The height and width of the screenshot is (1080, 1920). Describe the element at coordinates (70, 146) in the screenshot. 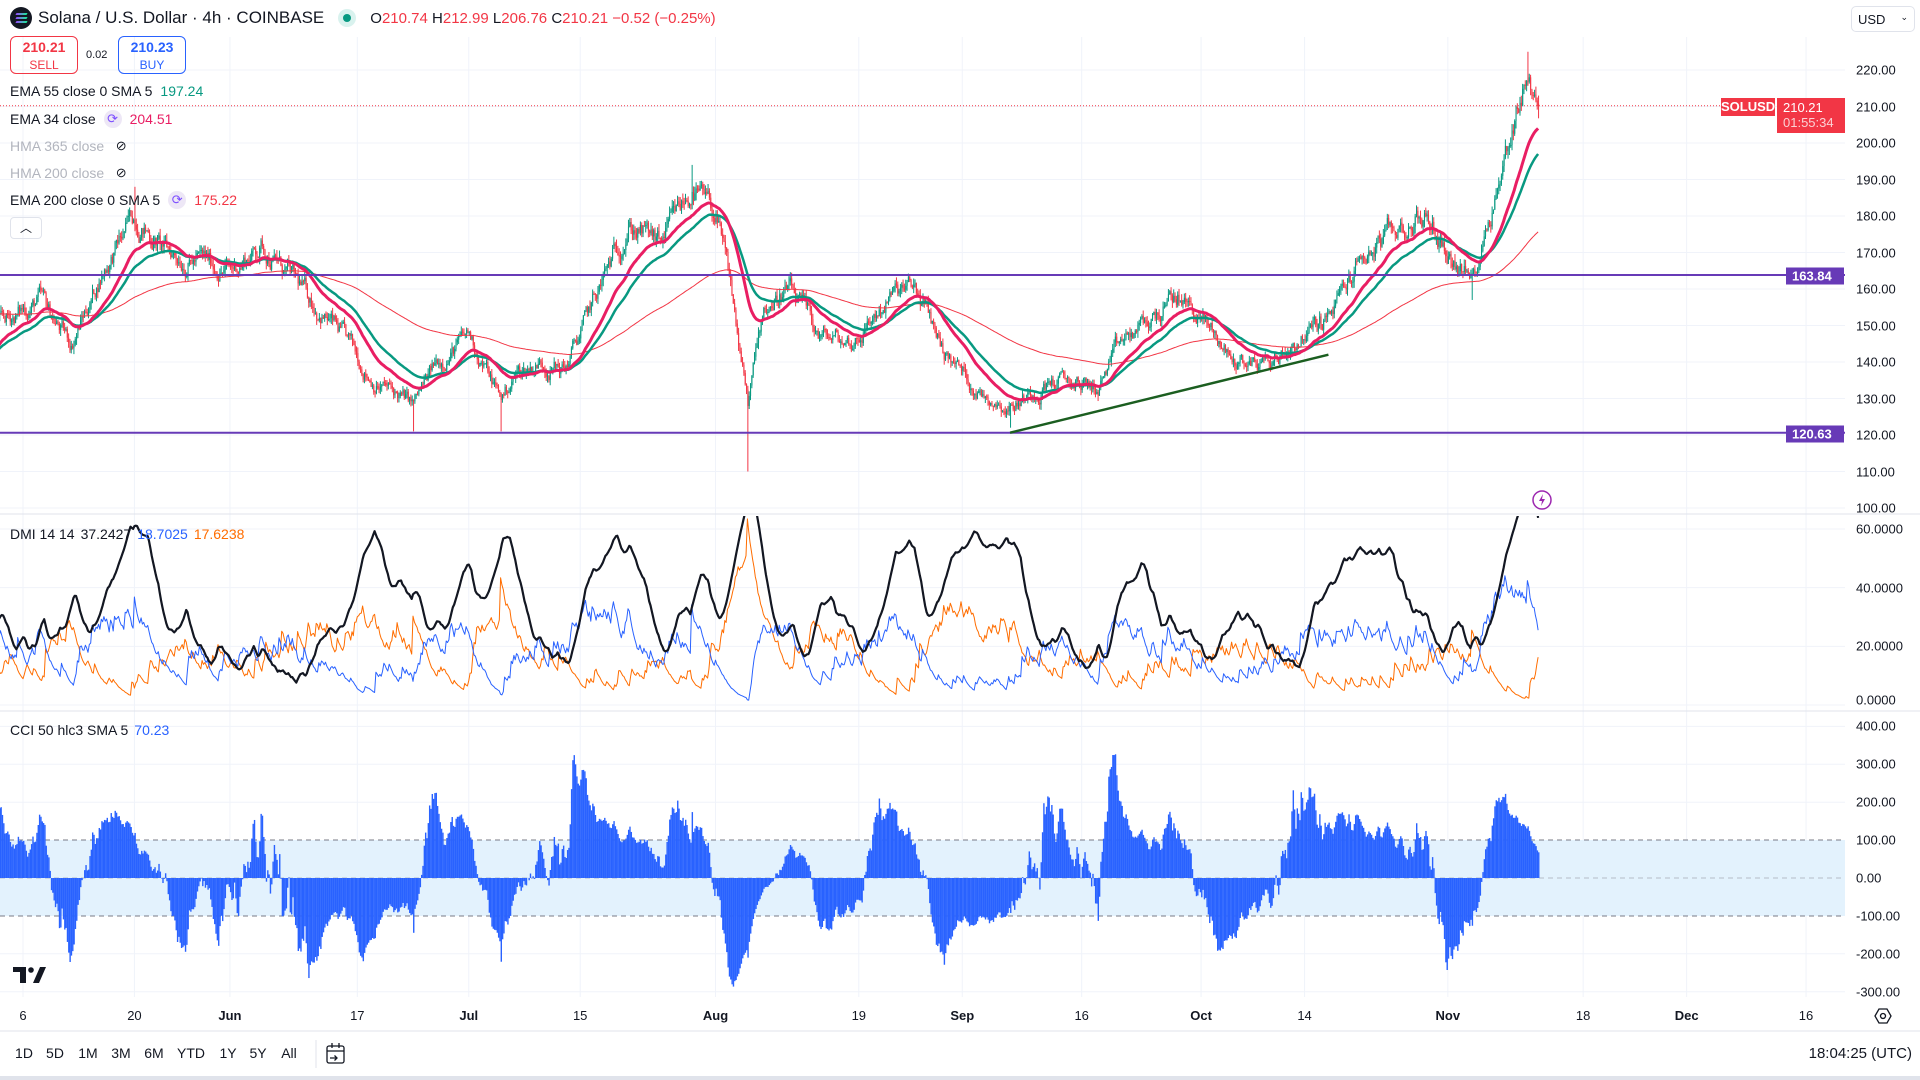

I see `legend-hma365: HMA 365 close ⊘` at that location.